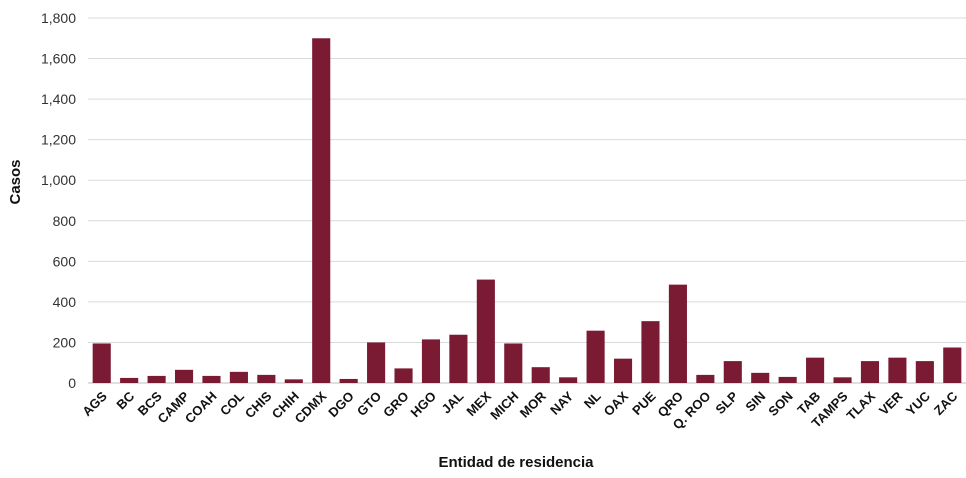 The height and width of the screenshot is (478, 966). I want to click on bar-mex, so click(485, 331).